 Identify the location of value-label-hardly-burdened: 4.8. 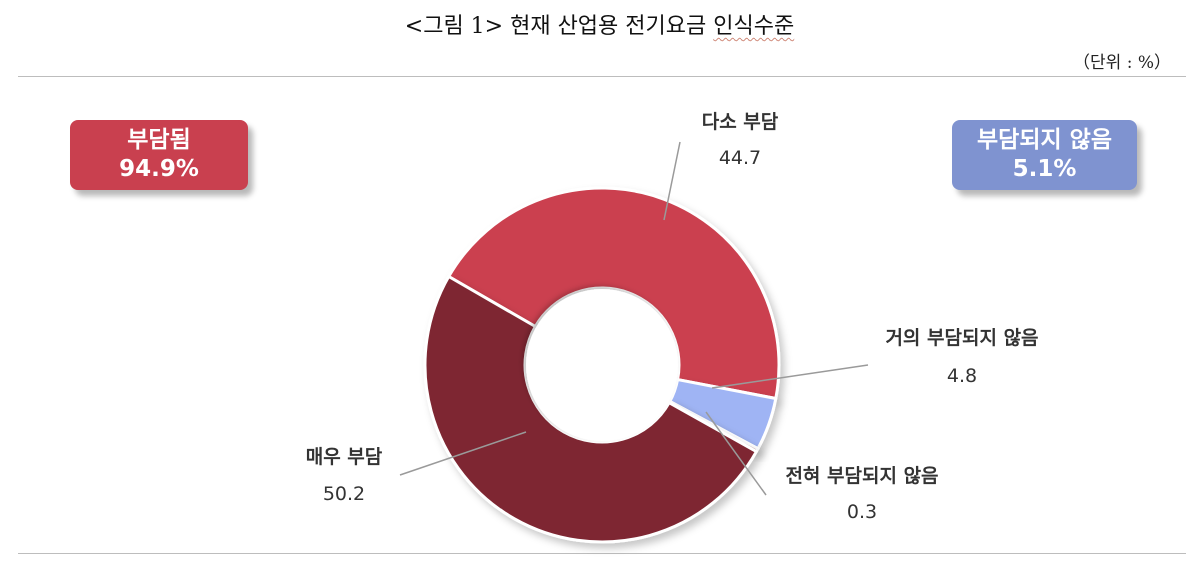
(962, 376).